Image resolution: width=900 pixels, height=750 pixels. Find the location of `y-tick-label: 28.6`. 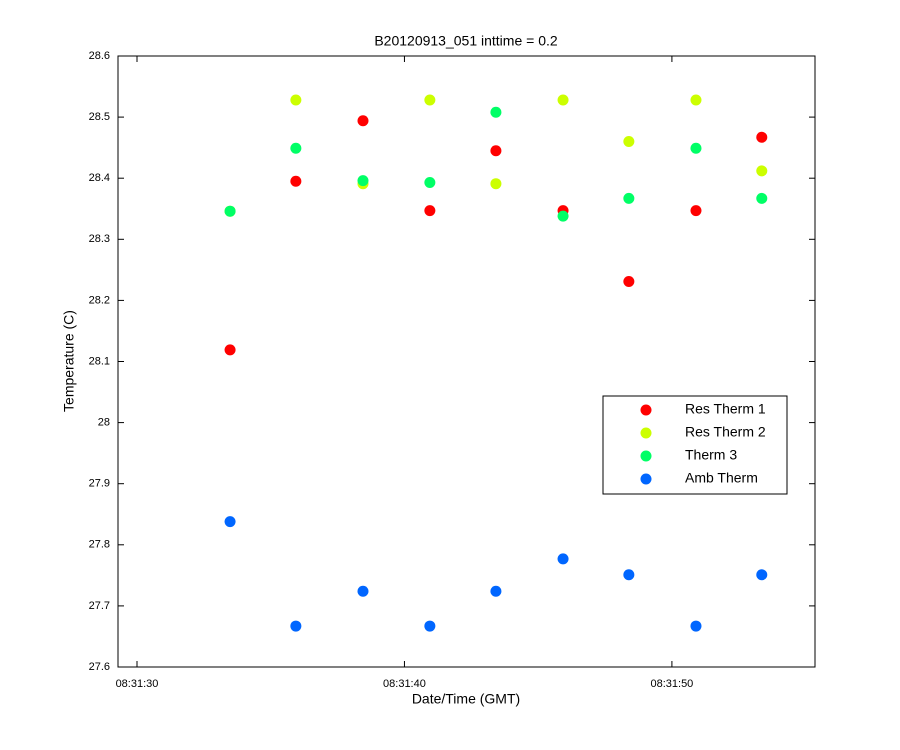

y-tick-label: 28.6 is located at coordinates (99, 56).